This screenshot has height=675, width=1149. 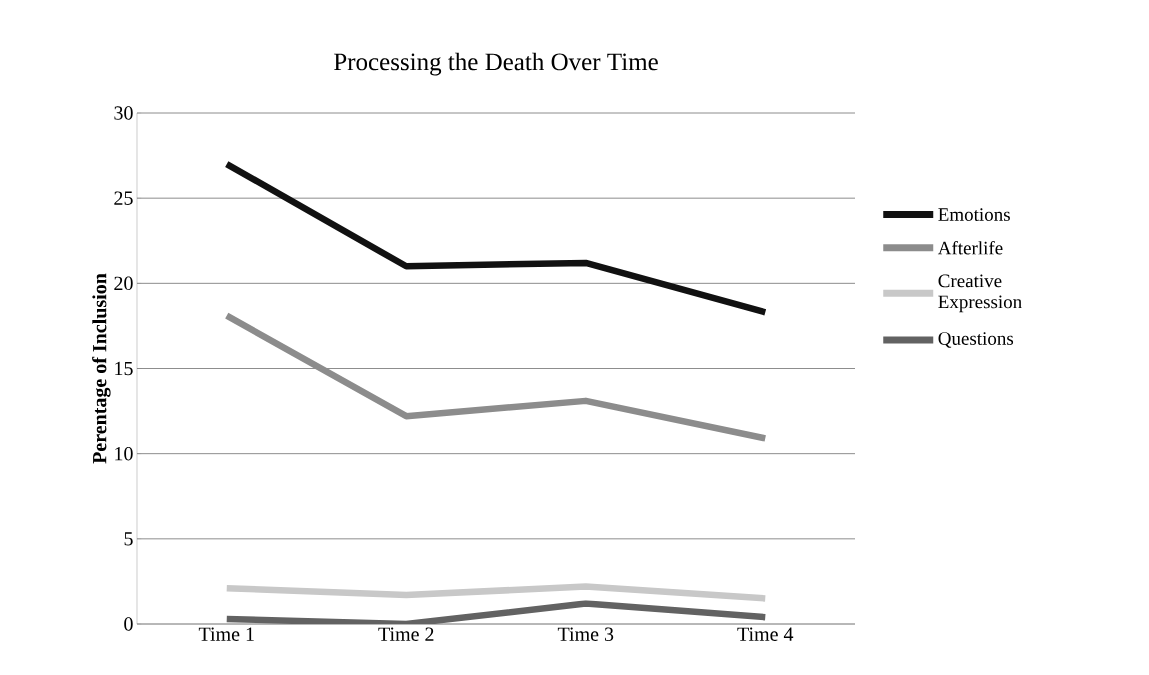 What do you see at coordinates (123, 113) in the screenshot?
I see `y-tick-label: 30` at bounding box center [123, 113].